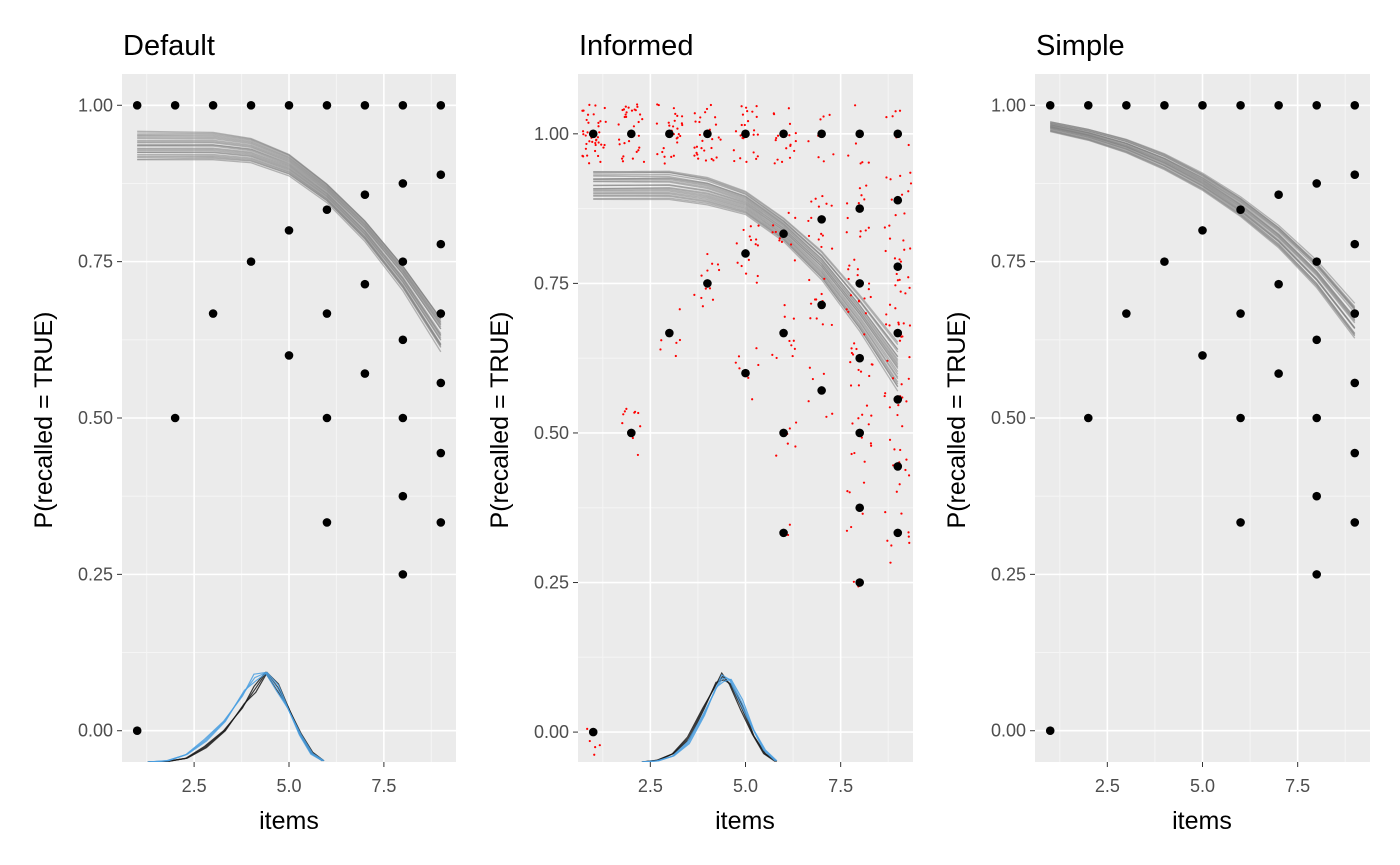  Describe the element at coordinates (95, 105) in the screenshot. I see `y-tick-label: 1.00` at that location.